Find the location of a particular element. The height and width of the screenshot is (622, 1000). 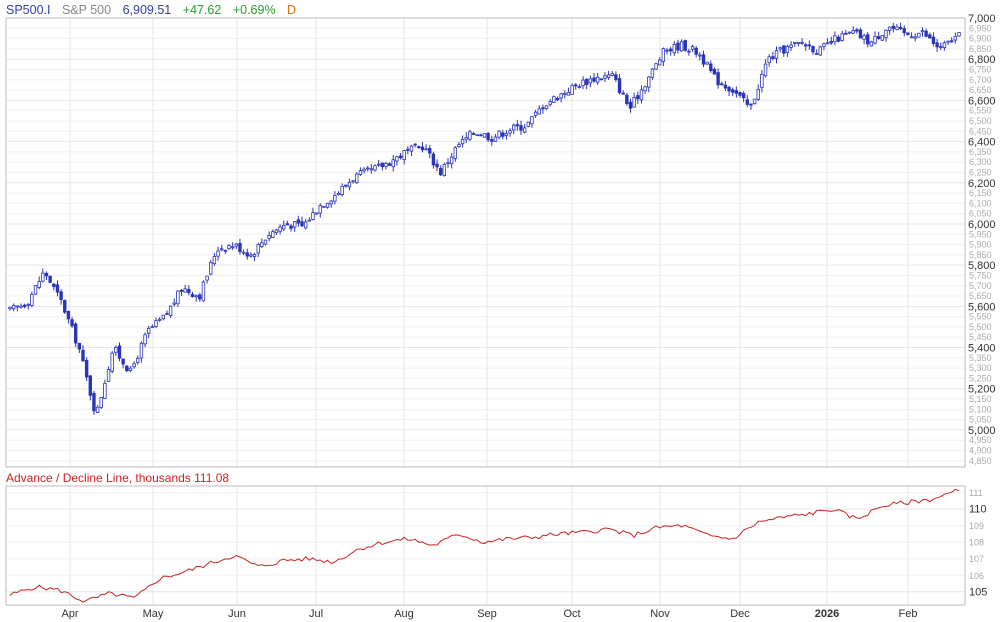

price-tick-label-minor: 6,350 is located at coordinates (980, 152).